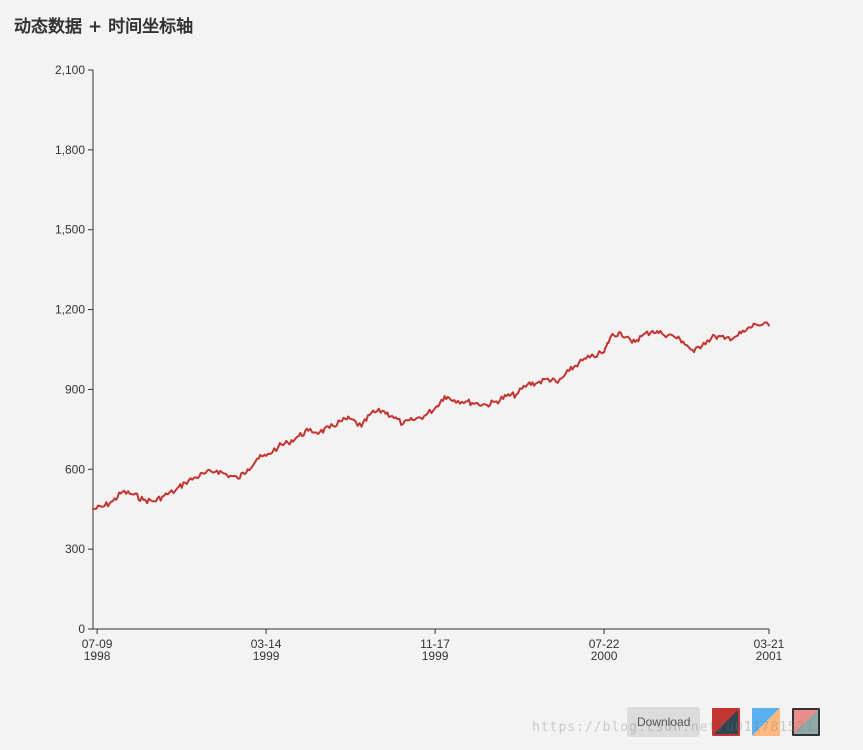  Describe the element at coordinates (266, 644) in the screenshot. I see `x-tick-label-date: 03-14` at that location.